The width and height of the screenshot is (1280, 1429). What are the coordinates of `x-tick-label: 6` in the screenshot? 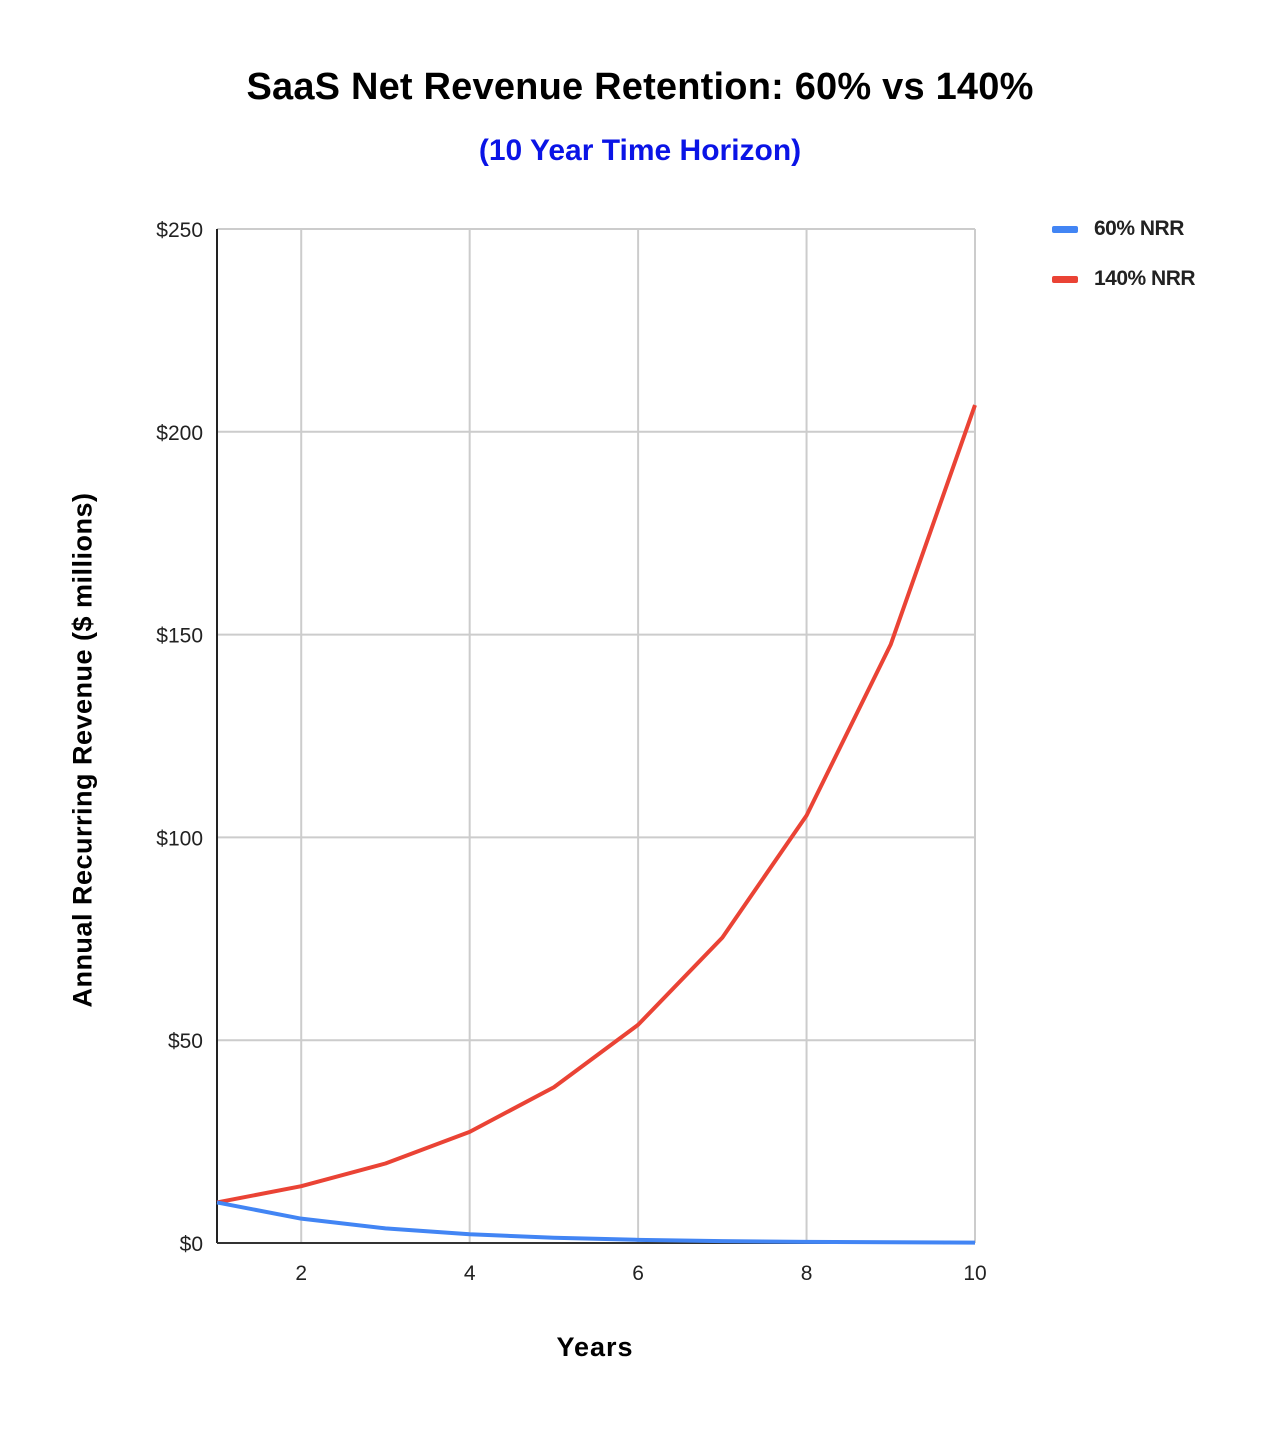 It's located at (638, 1273).